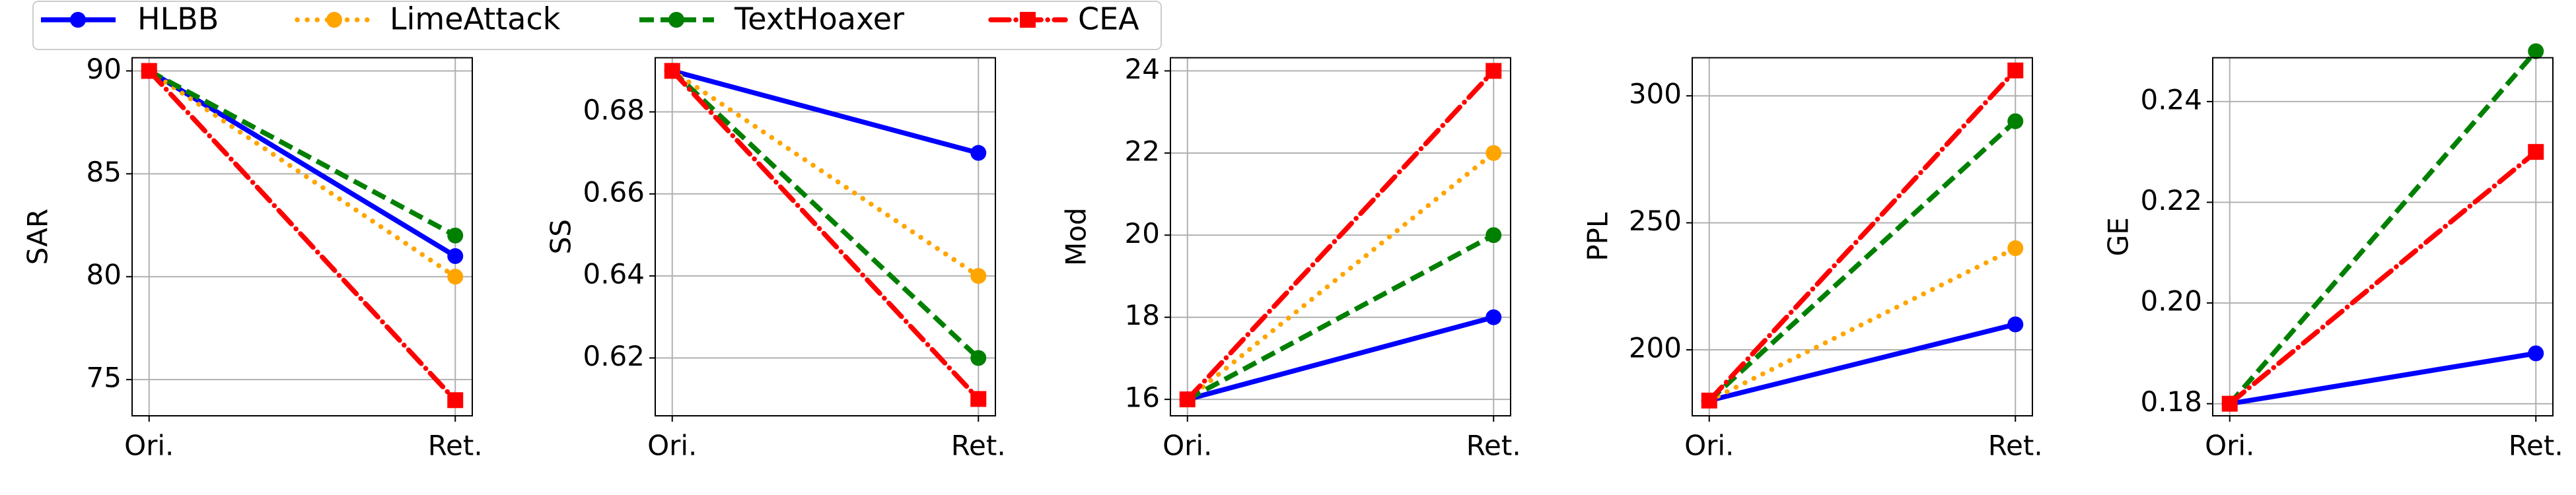 The image size is (2576, 495). I want to click on y-axis-label: SAR, so click(38, 237).